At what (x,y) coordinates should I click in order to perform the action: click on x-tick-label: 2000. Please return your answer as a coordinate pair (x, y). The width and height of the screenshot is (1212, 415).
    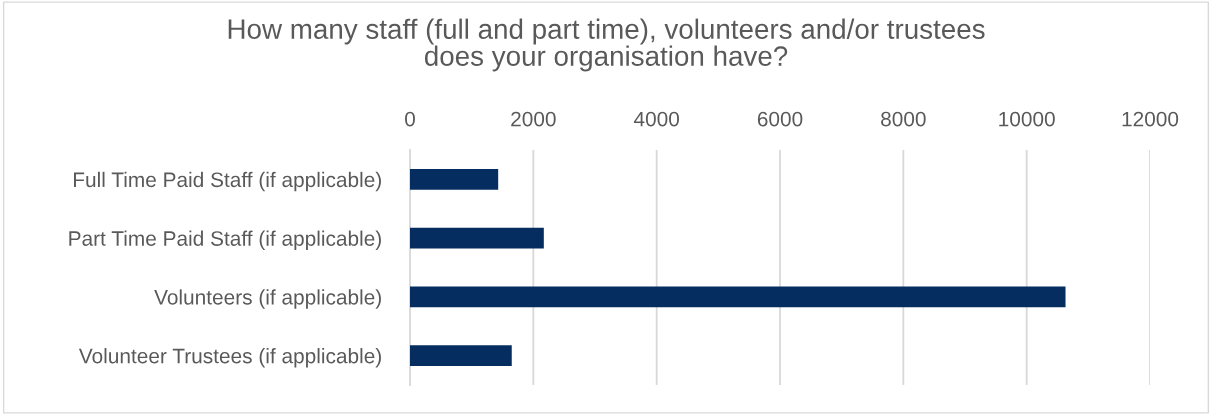
    Looking at the image, I should click on (533, 119).